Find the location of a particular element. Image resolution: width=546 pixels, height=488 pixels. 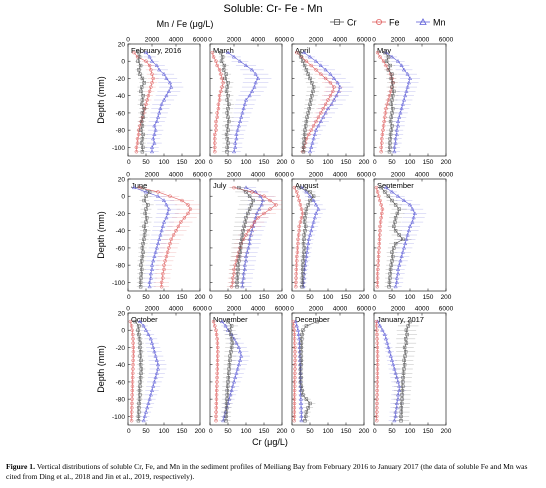

depth-tick-label: -100 is located at coordinates (118, 417).